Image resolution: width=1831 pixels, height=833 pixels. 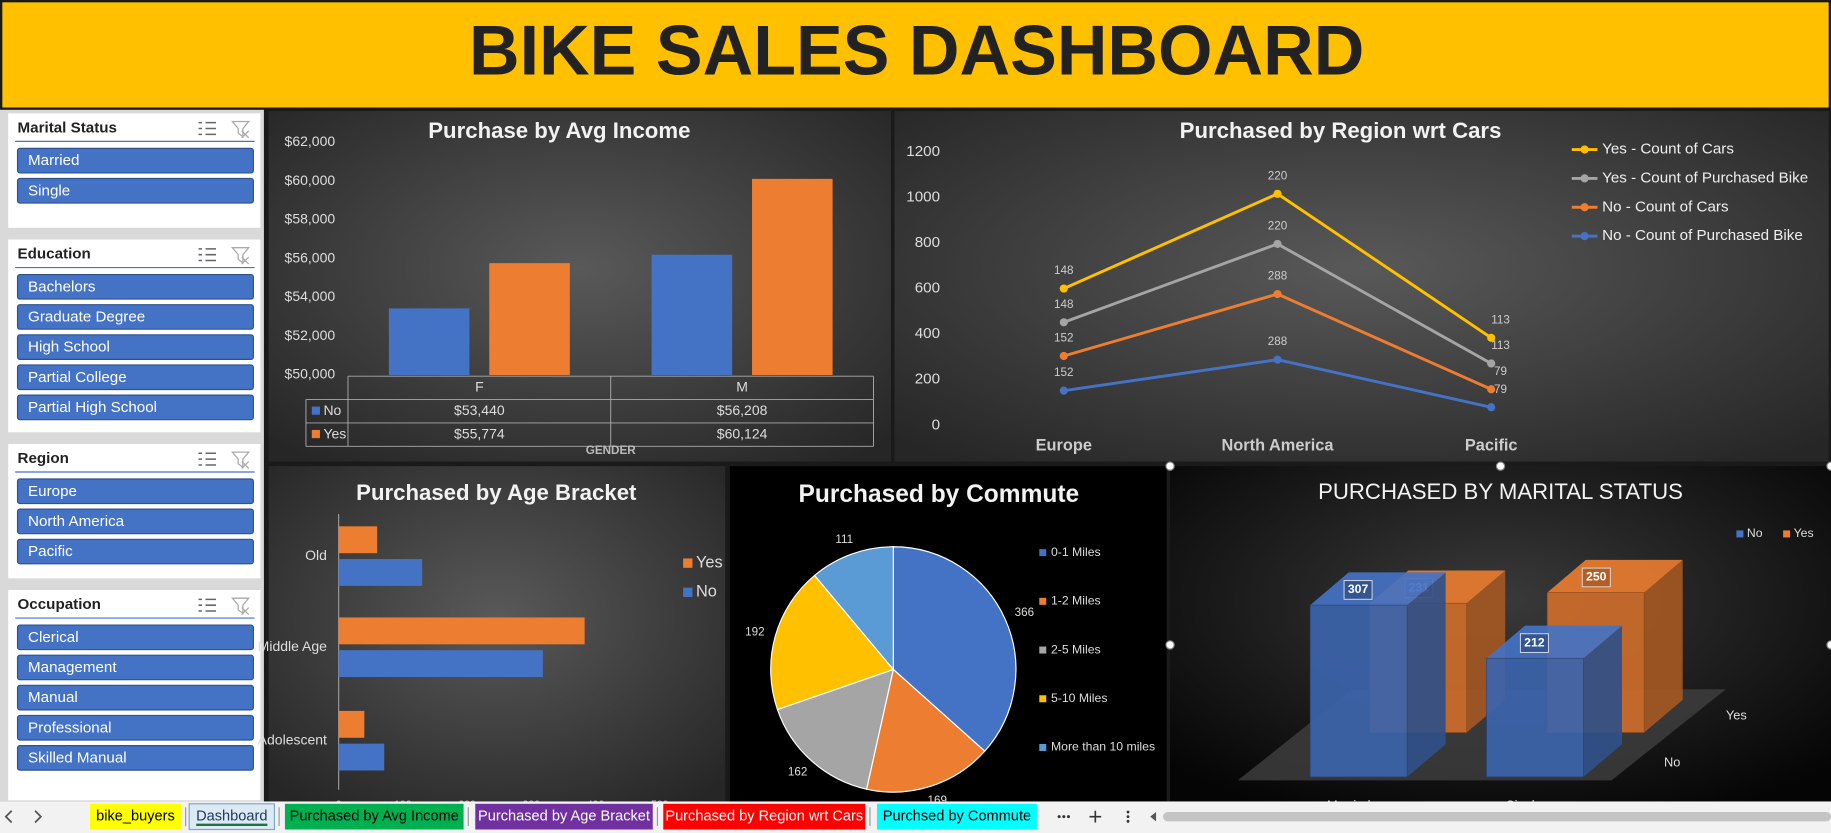 I want to click on slicer-title: Region, so click(x=43, y=458).